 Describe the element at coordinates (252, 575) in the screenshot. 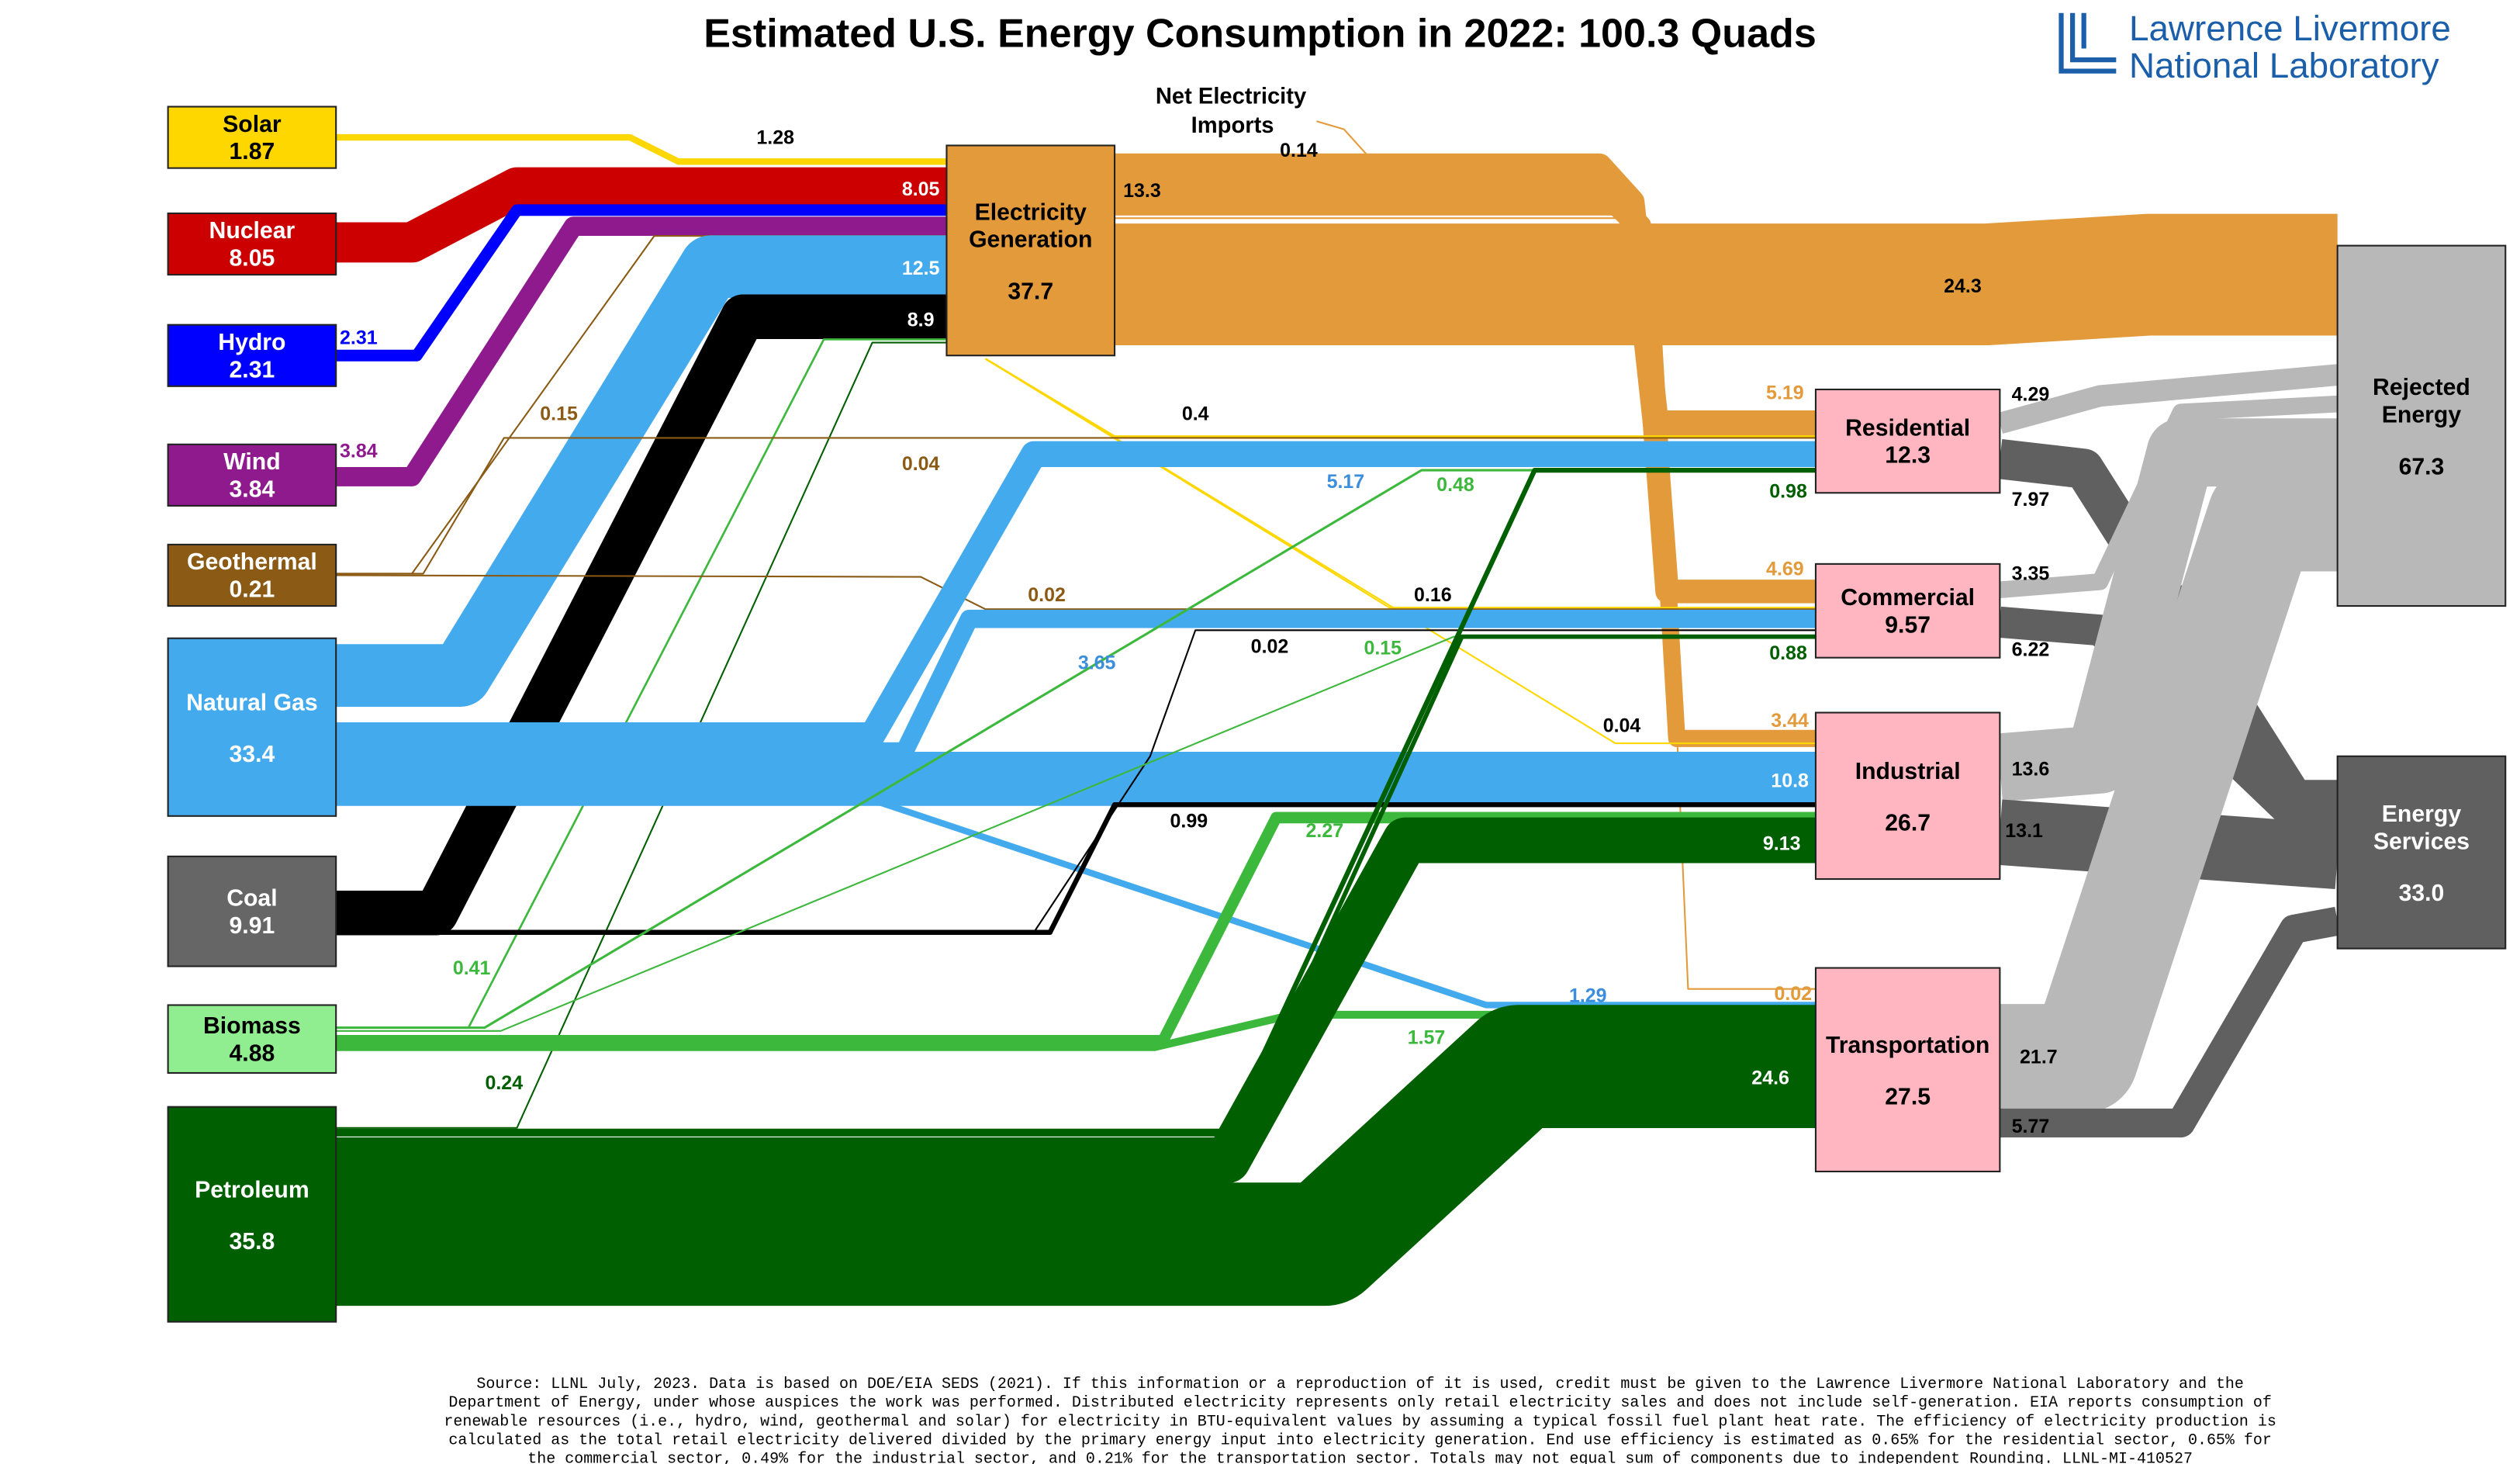

I see `node-geothermal-box` at that location.